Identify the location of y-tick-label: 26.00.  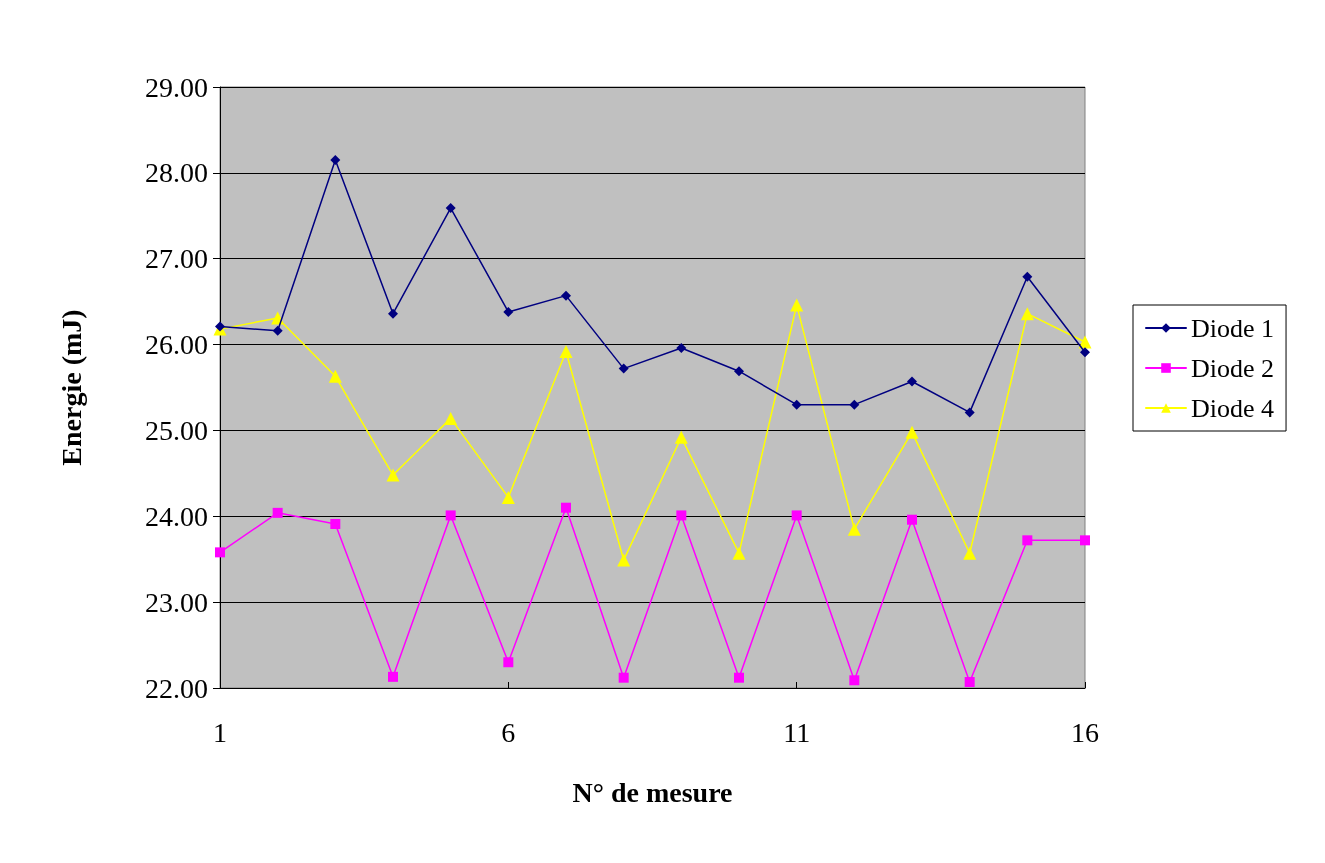
(176, 345).